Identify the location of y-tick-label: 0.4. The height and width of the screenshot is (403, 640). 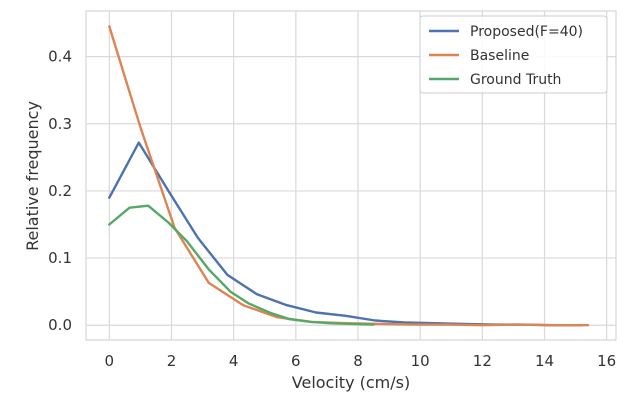
(60, 57).